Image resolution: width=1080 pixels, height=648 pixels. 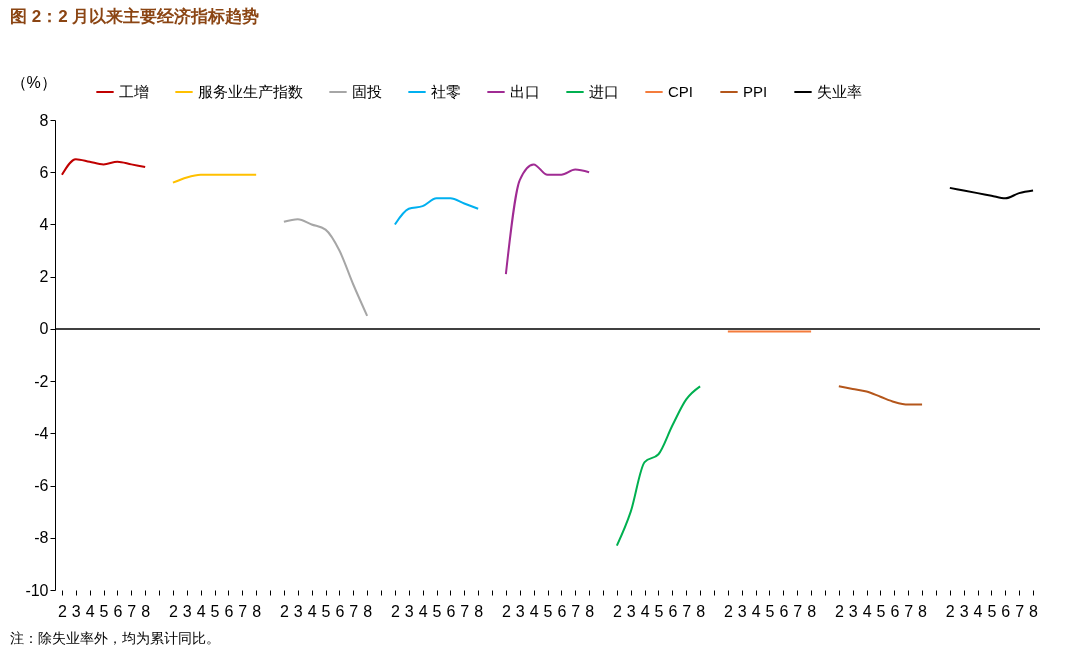 I want to click on y-axis-title: （%）, so click(x=33, y=82).